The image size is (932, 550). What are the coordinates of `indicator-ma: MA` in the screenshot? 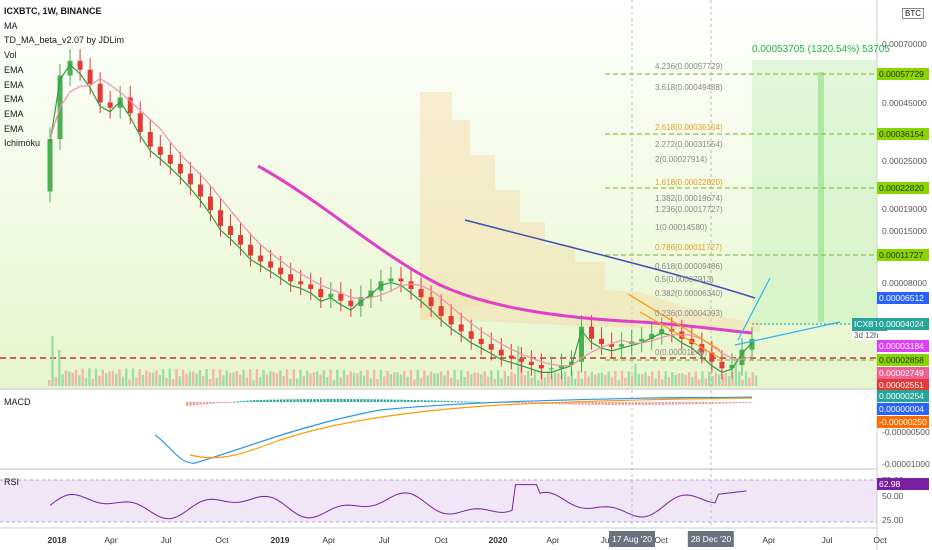 It's located at (11, 25).